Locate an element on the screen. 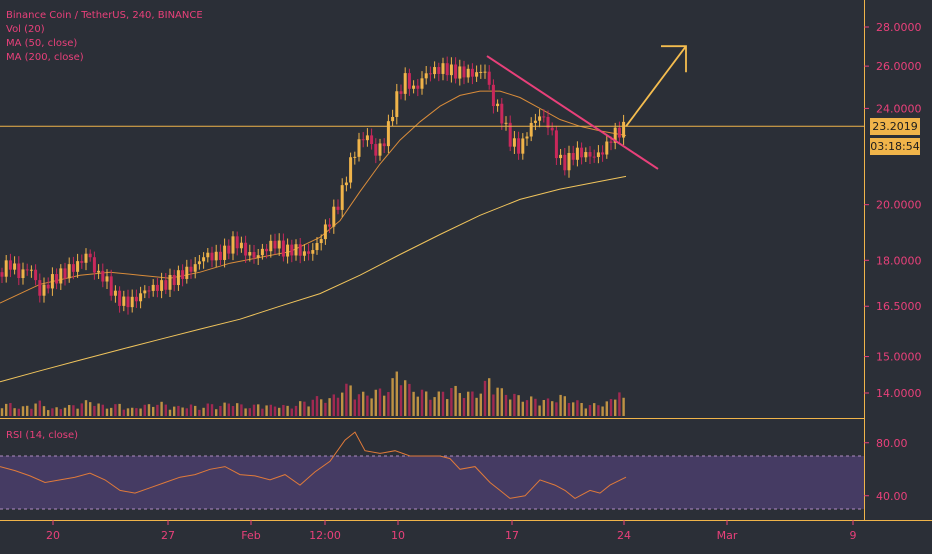 Image resolution: width=932 pixels, height=554 pixels. breakout-arrow-head is located at coordinates (674, 59).